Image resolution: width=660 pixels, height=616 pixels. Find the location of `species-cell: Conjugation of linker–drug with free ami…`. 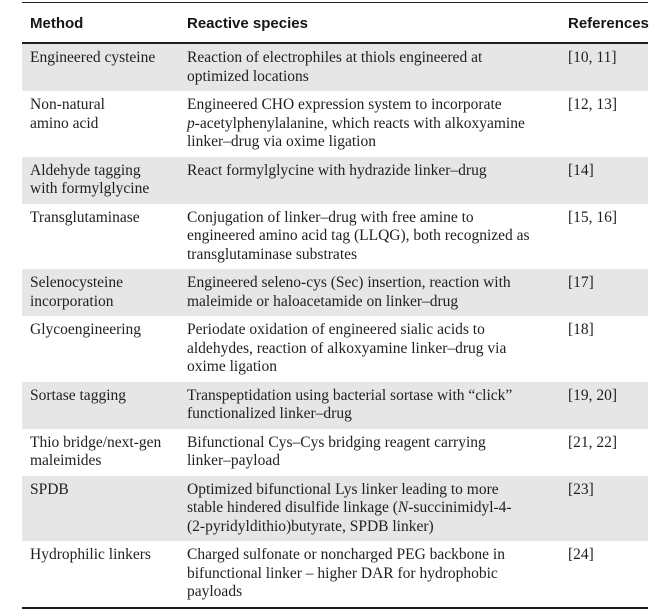

species-cell: Conjugation of linker–drug with free ami… is located at coordinates (376, 237).